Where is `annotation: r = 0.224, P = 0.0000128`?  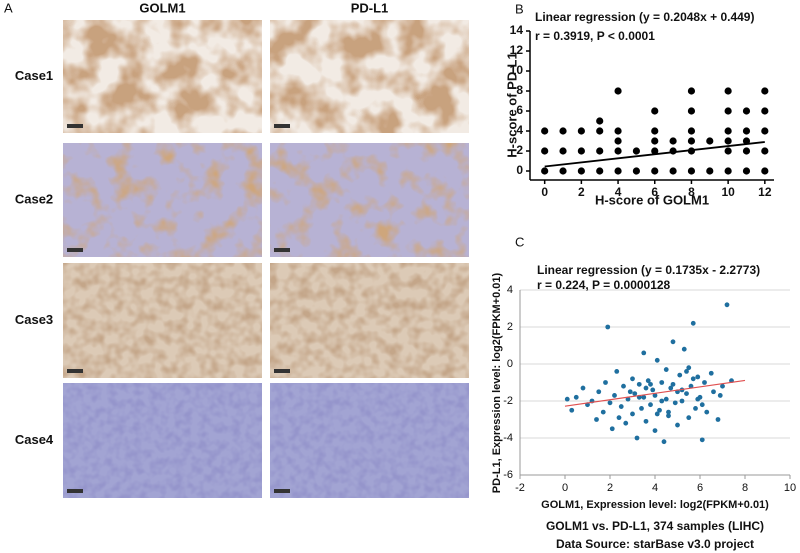
annotation: r = 0.224, P = 0.0000128 is located at coordinates (604, 285).